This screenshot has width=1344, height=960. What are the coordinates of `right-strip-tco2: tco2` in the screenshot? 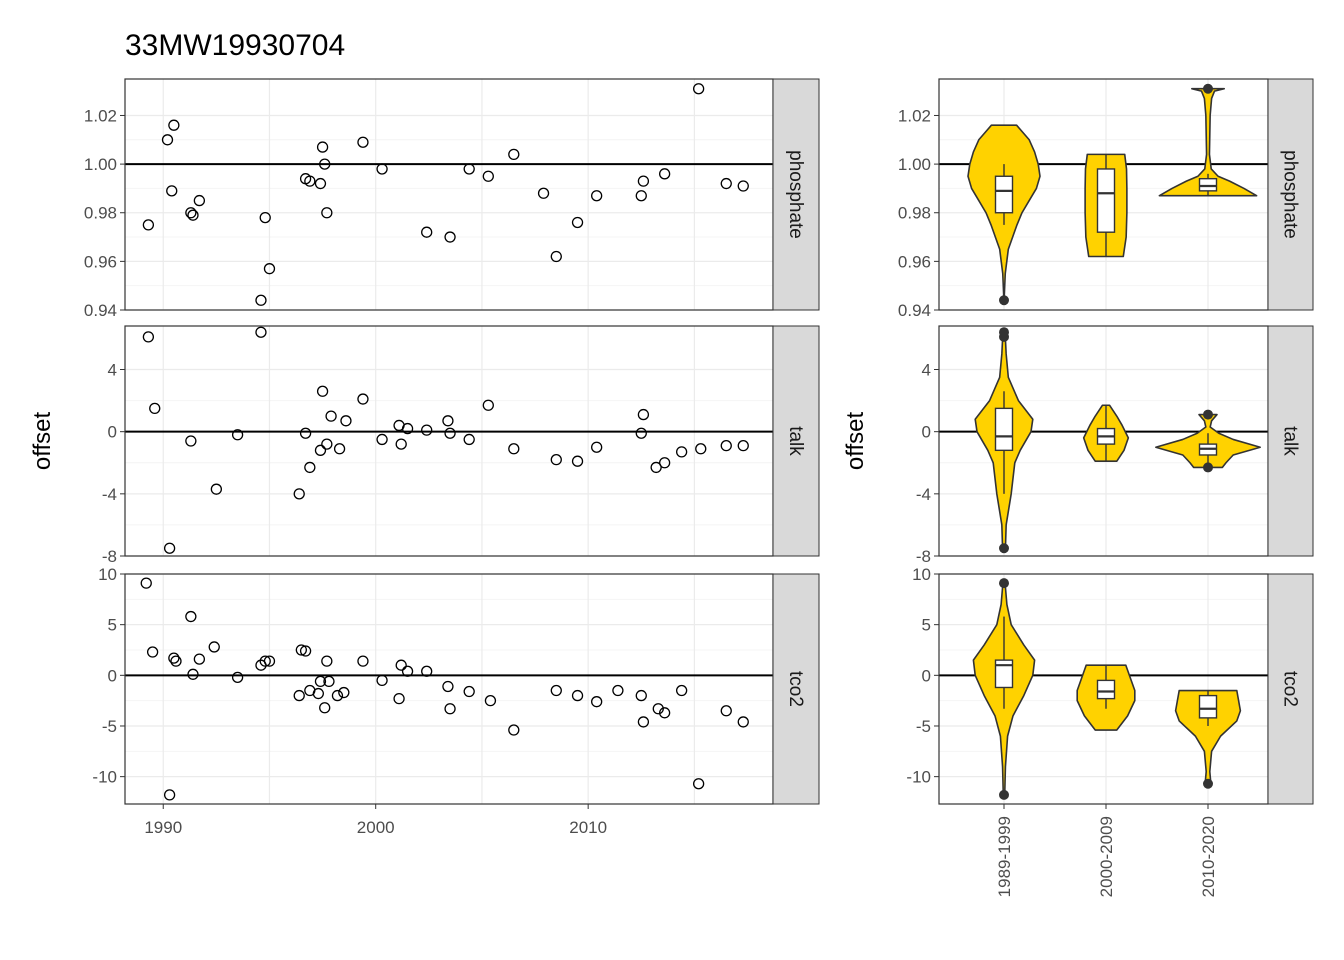 It's located at (1290, 689).